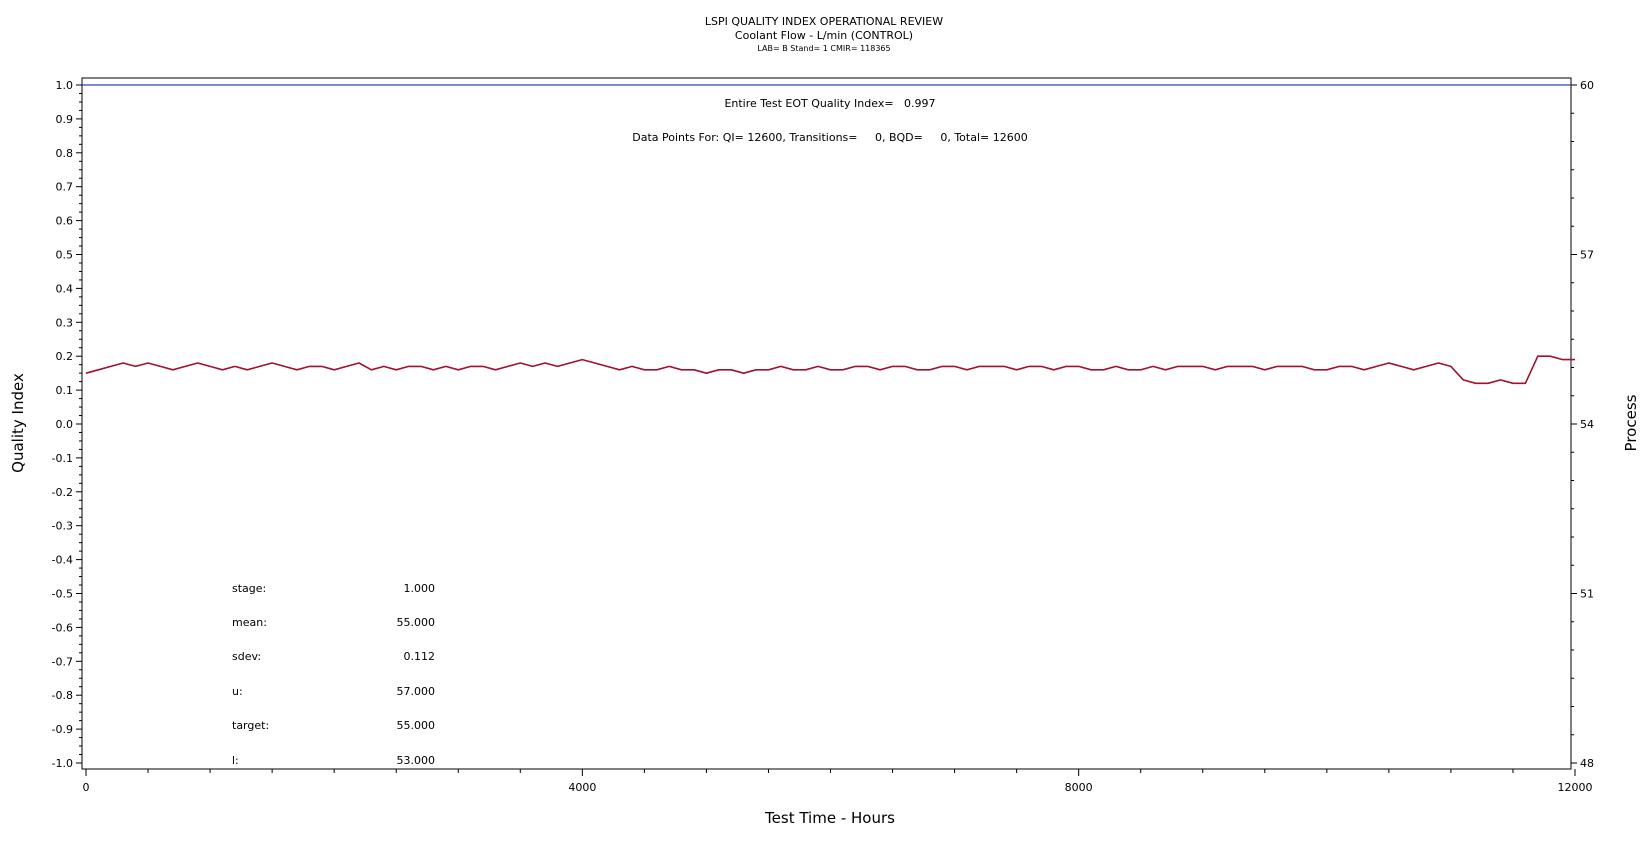 This screenshot has width=1648, height=845. I want to click on chart-title: LSPI QUALITY INDEX OPERATIONAL REVIEW, so click(824, 21).